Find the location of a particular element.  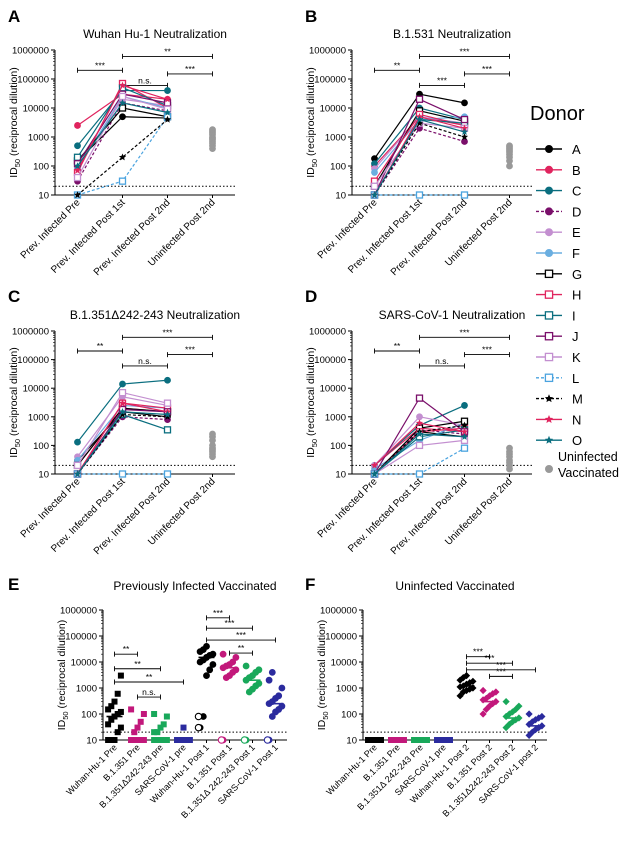

legend-label-n: N is located at coordinates (576, 419).